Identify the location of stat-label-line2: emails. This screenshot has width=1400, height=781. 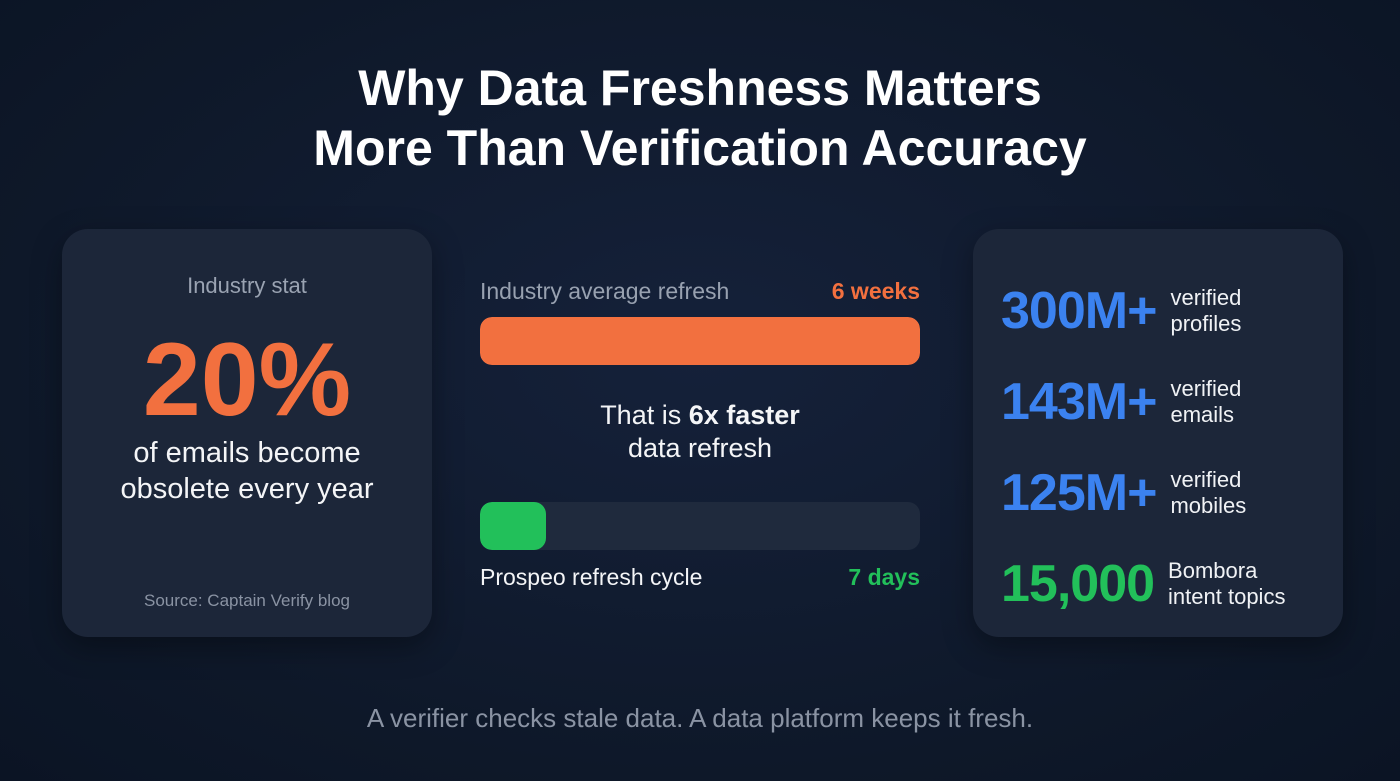
(1202, 414).